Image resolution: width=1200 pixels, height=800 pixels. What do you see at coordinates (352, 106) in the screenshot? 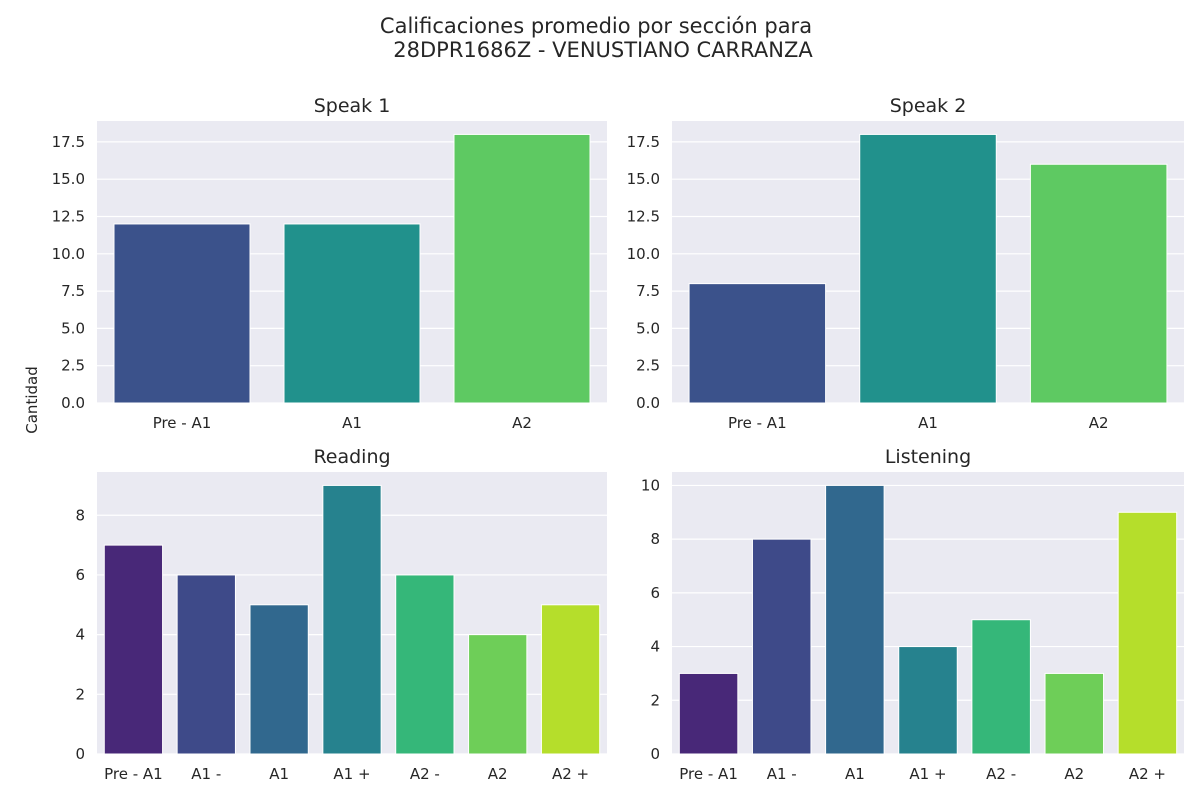
I see `subplot-title: Speak 1` at bounding box center [352, 106].